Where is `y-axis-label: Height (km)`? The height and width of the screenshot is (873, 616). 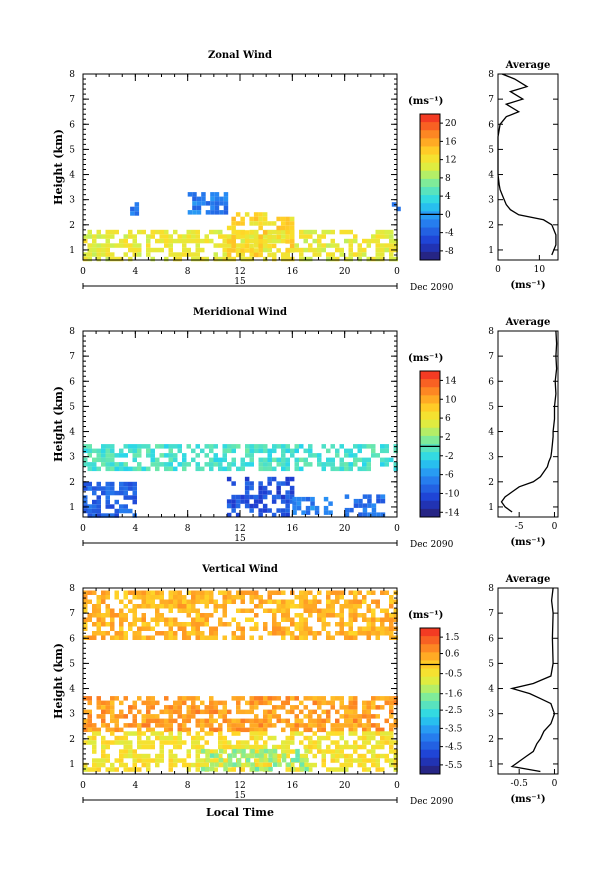
y-axis-label: Height (km) is located at coordinates (58, 167).